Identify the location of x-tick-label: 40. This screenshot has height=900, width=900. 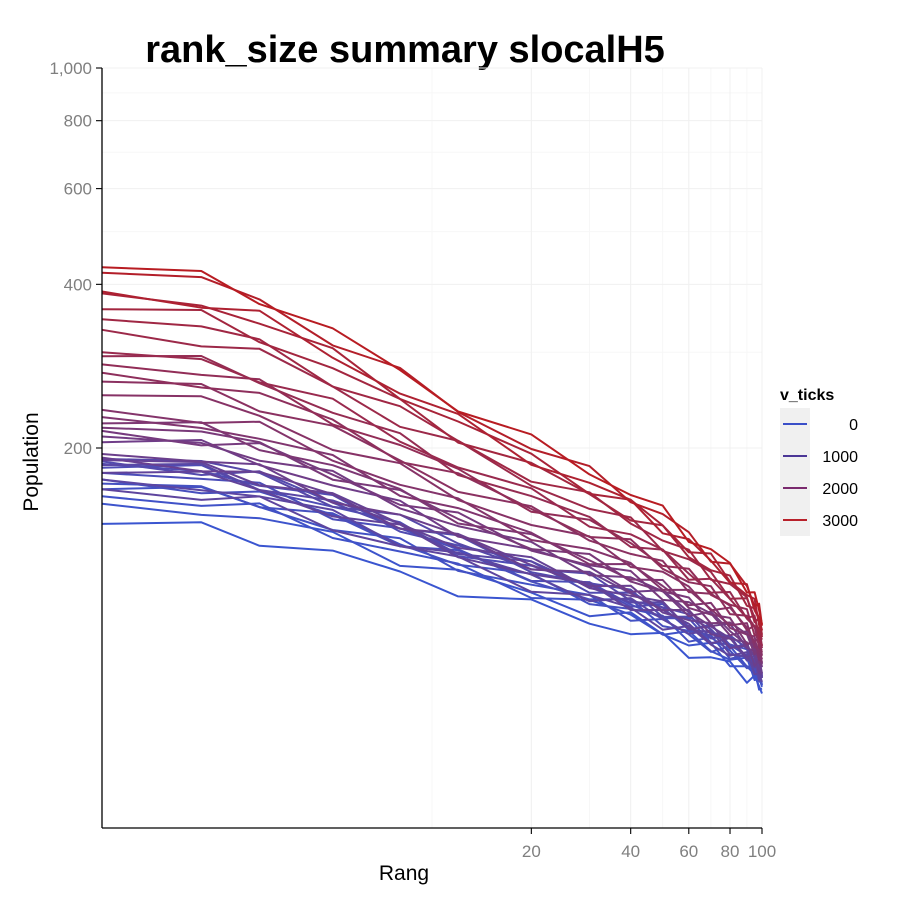
(630, 851).